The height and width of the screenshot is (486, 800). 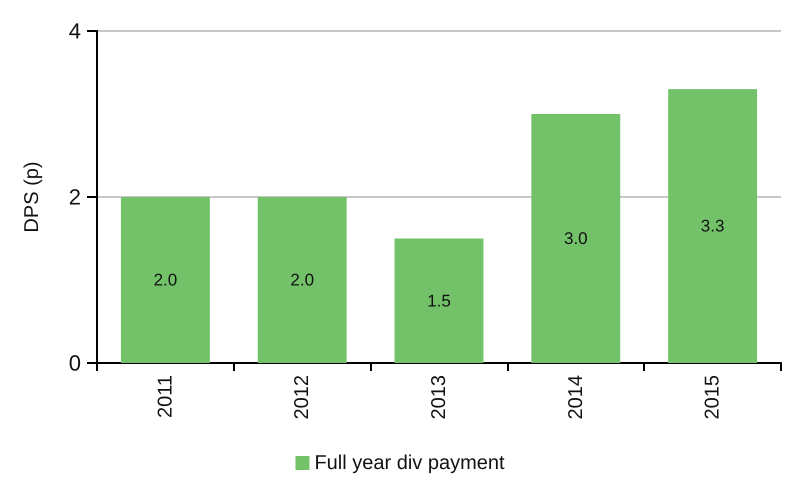 What do you see at coordinates (302, 397) in the screenshot?
I see `x-tick-label: 2012` at bounding box center [302, 397].